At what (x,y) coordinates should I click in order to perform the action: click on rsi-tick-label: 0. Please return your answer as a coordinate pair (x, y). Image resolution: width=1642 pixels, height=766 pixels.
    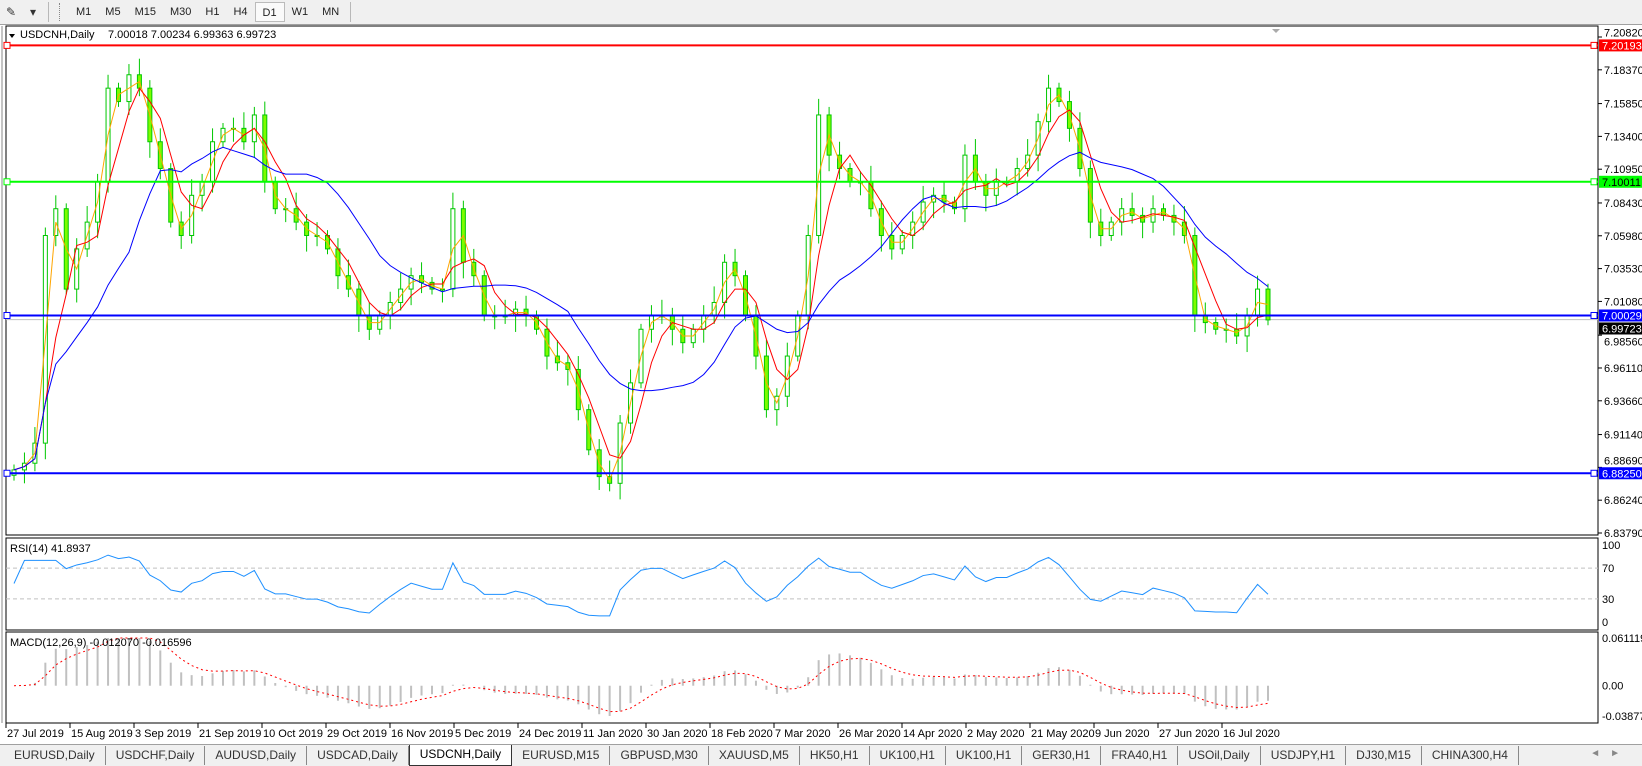
    Looking at the image, I should click on (1605, 623).